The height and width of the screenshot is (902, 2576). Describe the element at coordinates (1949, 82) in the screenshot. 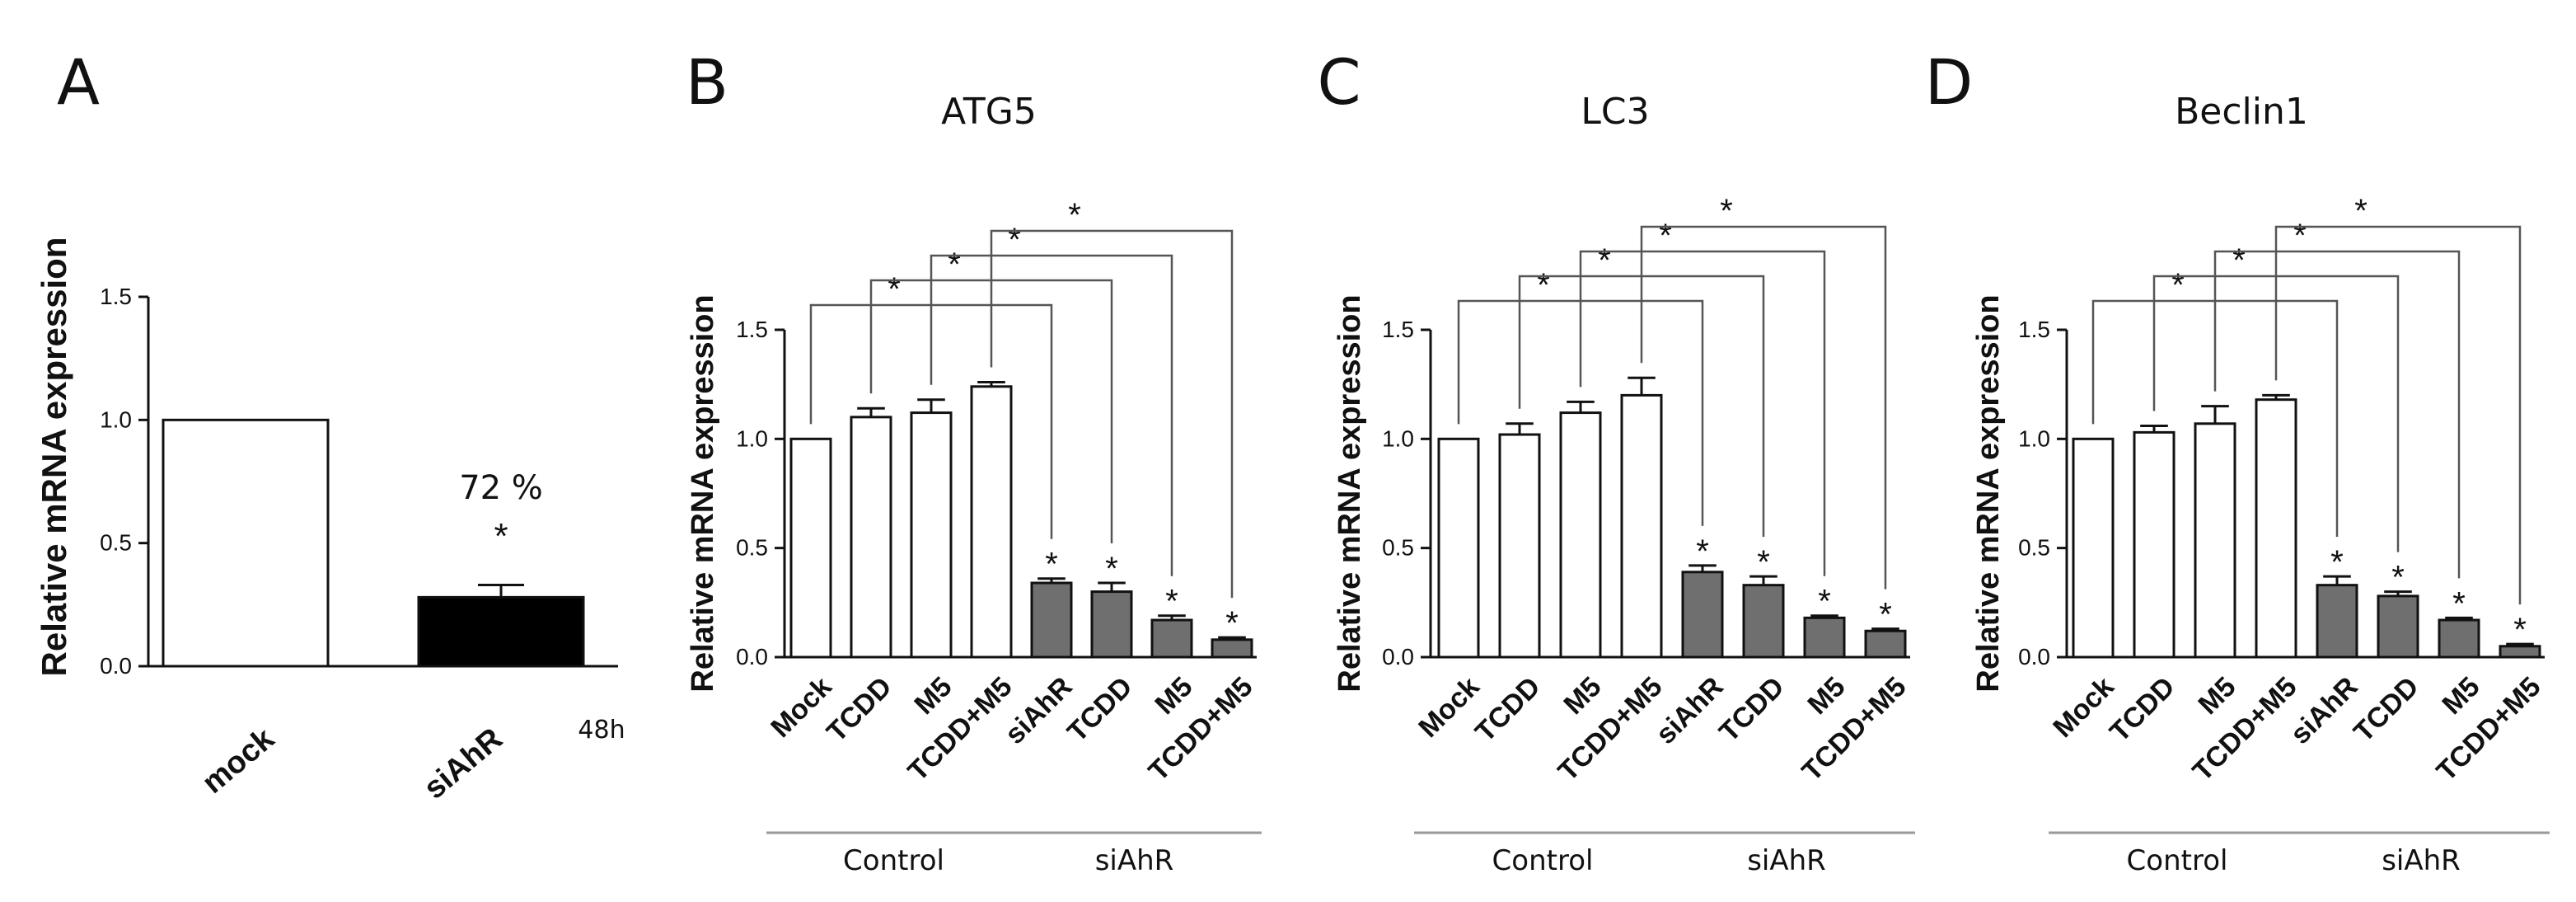

I see `panel-letter: D` at that location.